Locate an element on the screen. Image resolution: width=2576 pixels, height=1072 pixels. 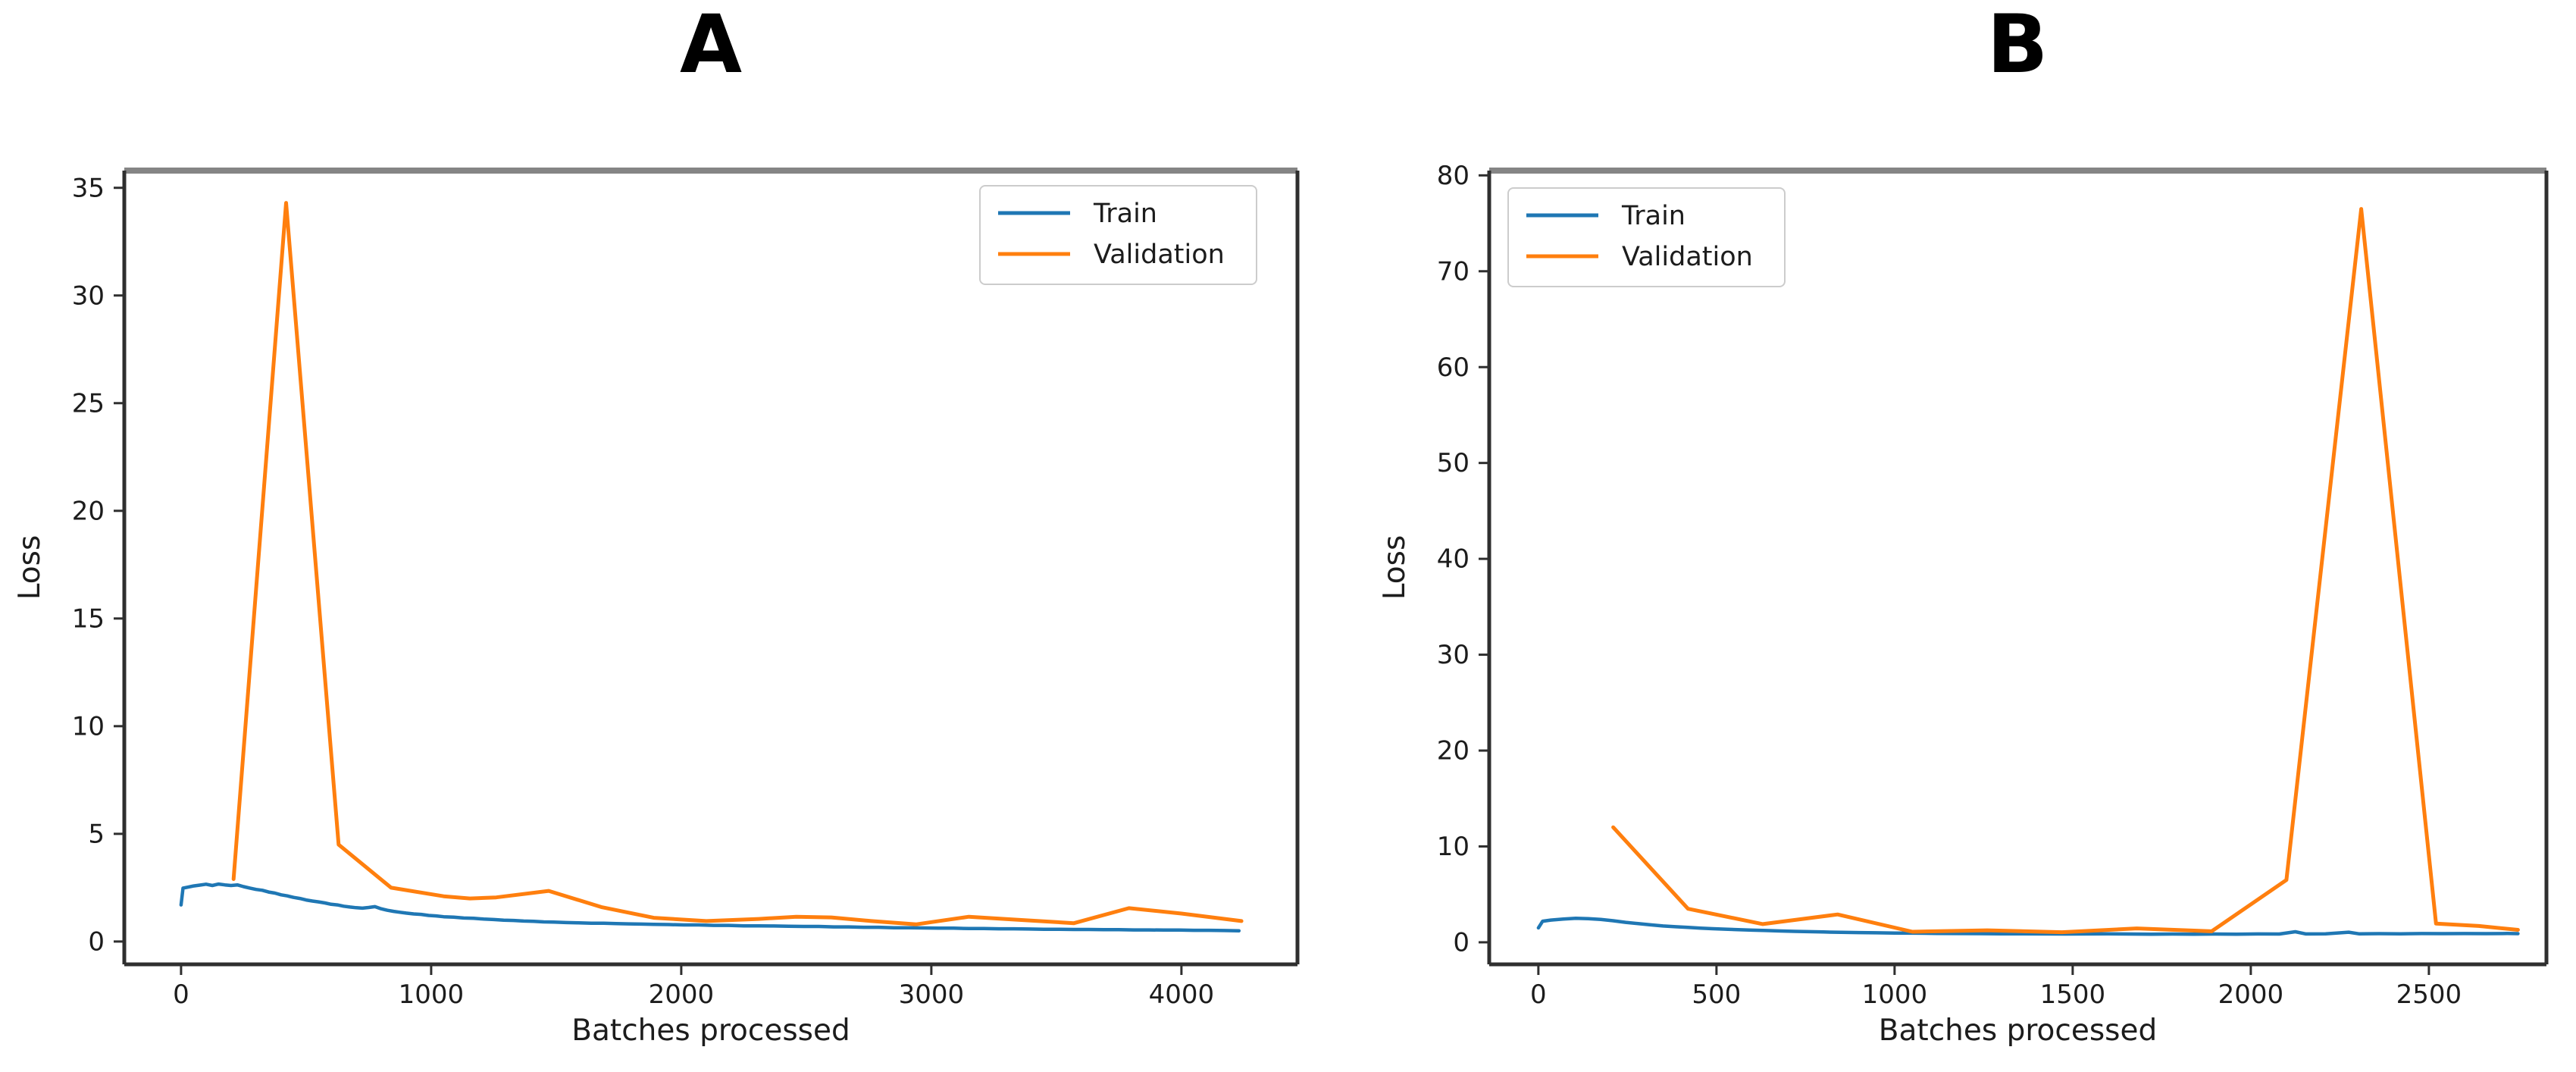
chart-a-legend-label-train: Train is located at coordinates (1125, 214).